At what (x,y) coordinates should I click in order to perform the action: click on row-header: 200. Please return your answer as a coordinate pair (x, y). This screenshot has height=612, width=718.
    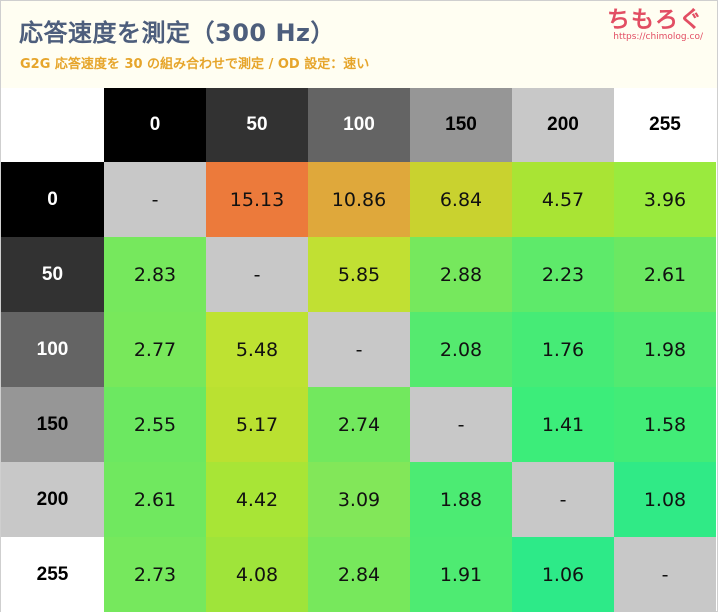
    Looking at the image, I should click on (52, 499).